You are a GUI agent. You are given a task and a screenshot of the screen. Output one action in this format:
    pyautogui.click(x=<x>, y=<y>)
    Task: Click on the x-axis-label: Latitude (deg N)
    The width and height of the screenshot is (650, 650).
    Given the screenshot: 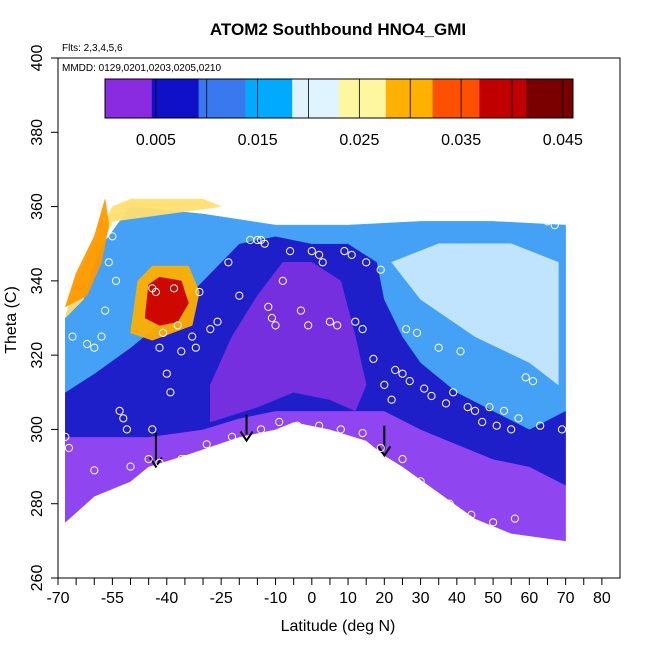 What is the action you would take?
    pyautogui.click(x=338, y=626)
    